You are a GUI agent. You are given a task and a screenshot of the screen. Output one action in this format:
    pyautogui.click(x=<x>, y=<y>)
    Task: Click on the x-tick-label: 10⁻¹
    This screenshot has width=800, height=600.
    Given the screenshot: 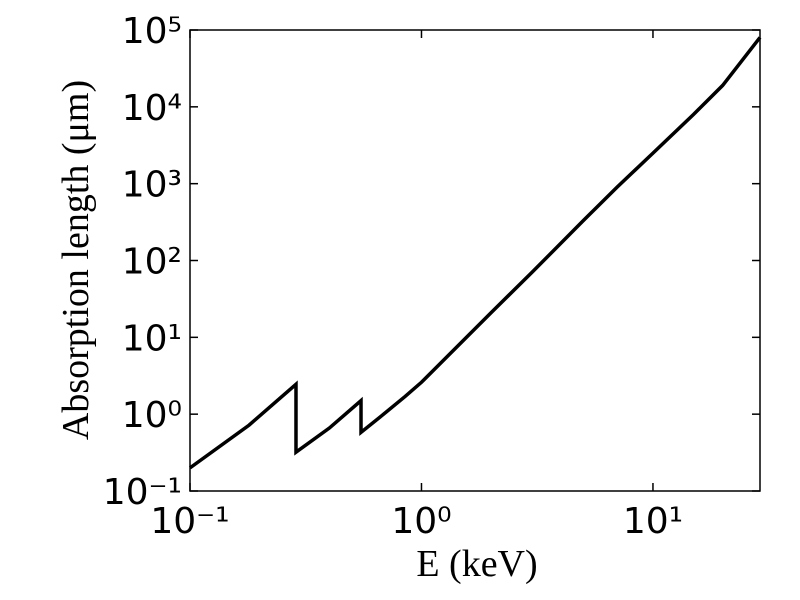 What is the action you would take?
    pyautogui.click(x=189, y=521)
    